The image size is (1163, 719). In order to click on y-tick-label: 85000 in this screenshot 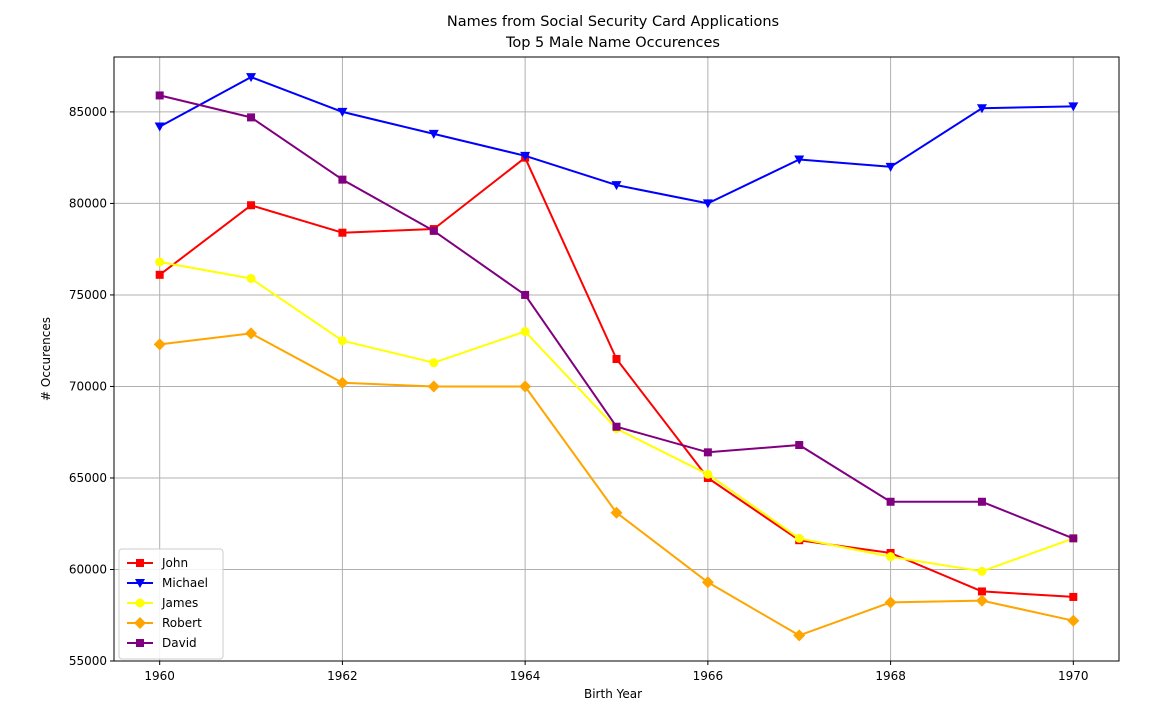, I will do `click(88, 112)`.